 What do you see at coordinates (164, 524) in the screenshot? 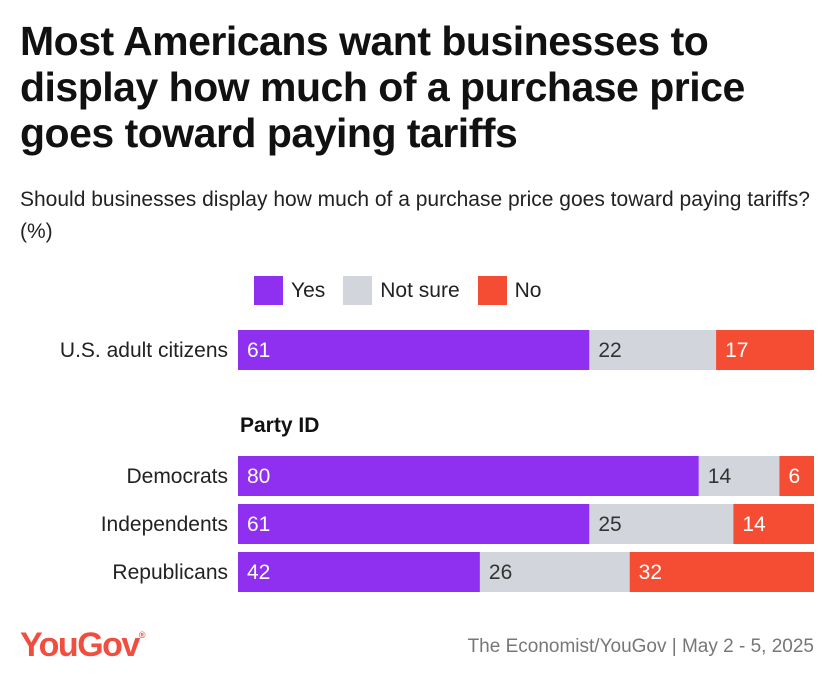
I see `category-label-independents: Independents` at bounding box center [164, 524].